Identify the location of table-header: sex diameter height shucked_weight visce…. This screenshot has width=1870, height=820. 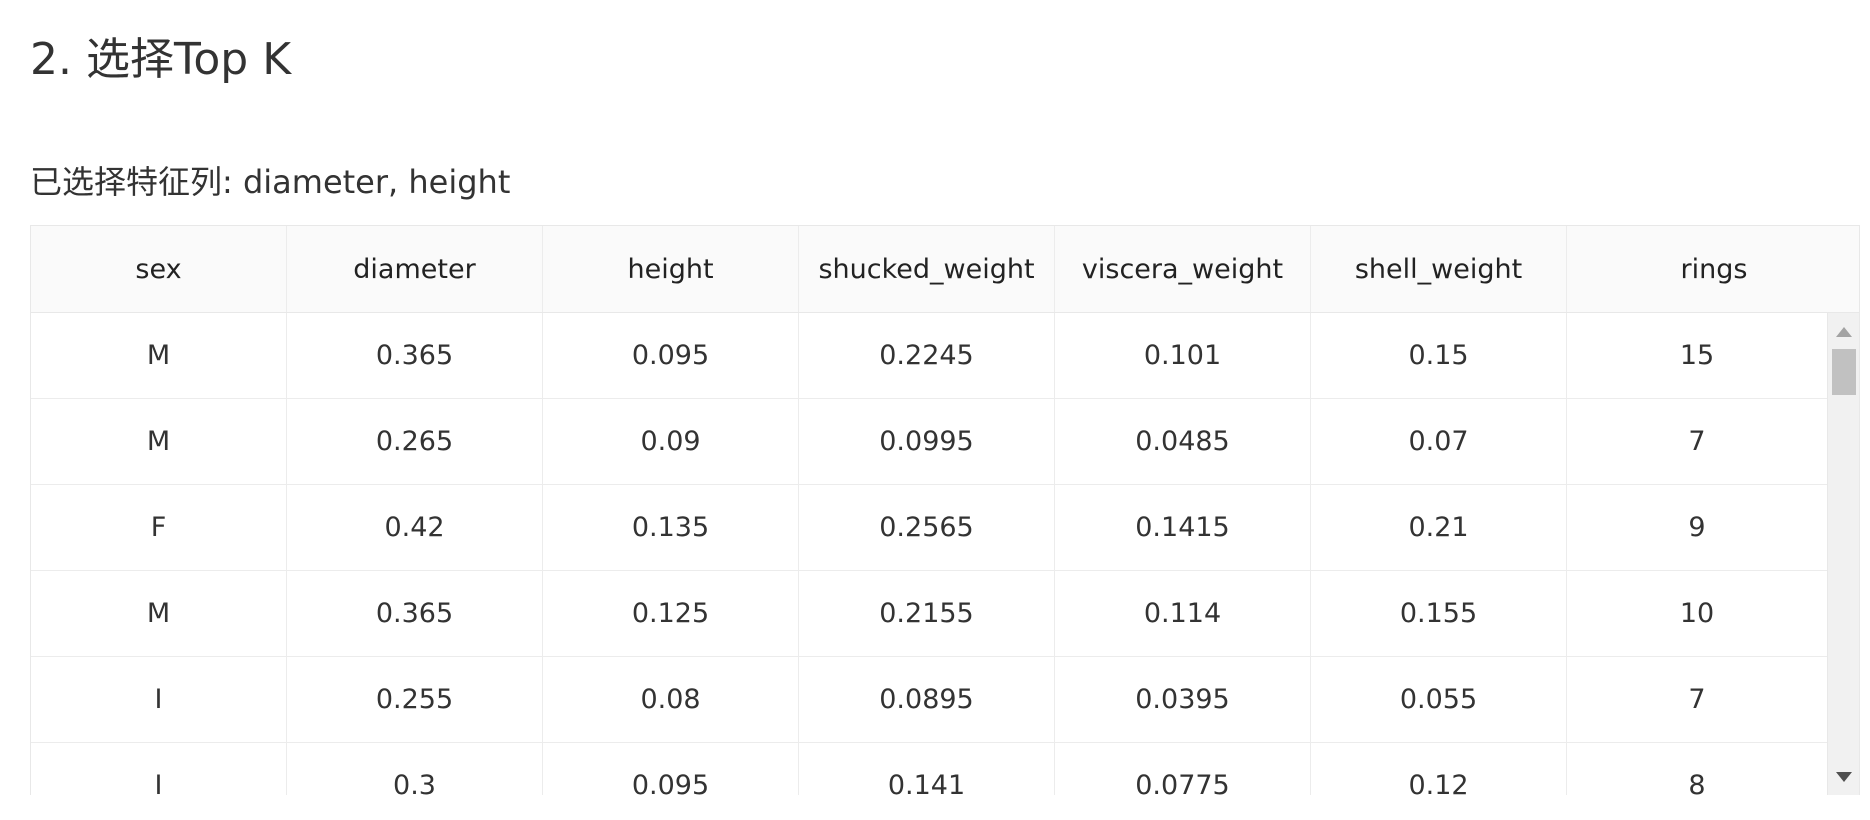
(945, 269).